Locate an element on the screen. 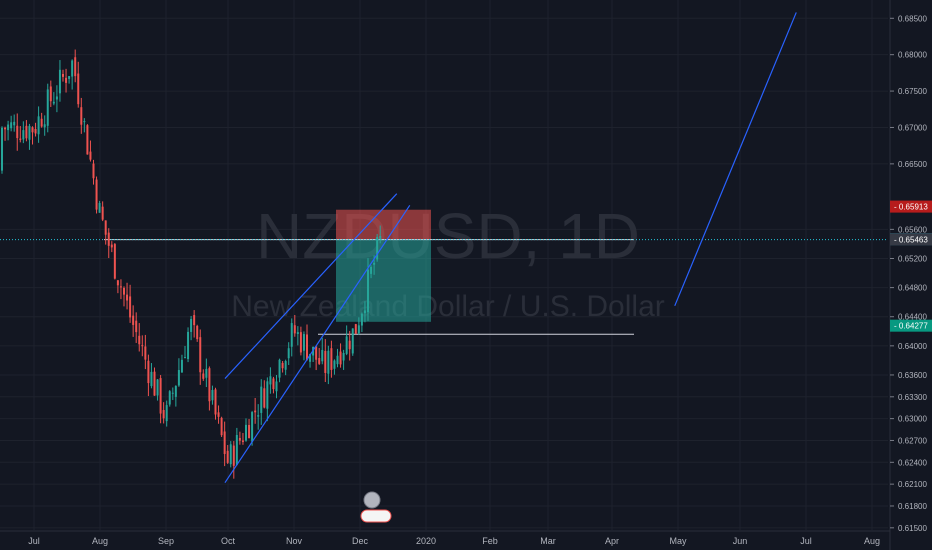 The image size is (932, 550). dividends-icon is located at coordinates (376, 516).